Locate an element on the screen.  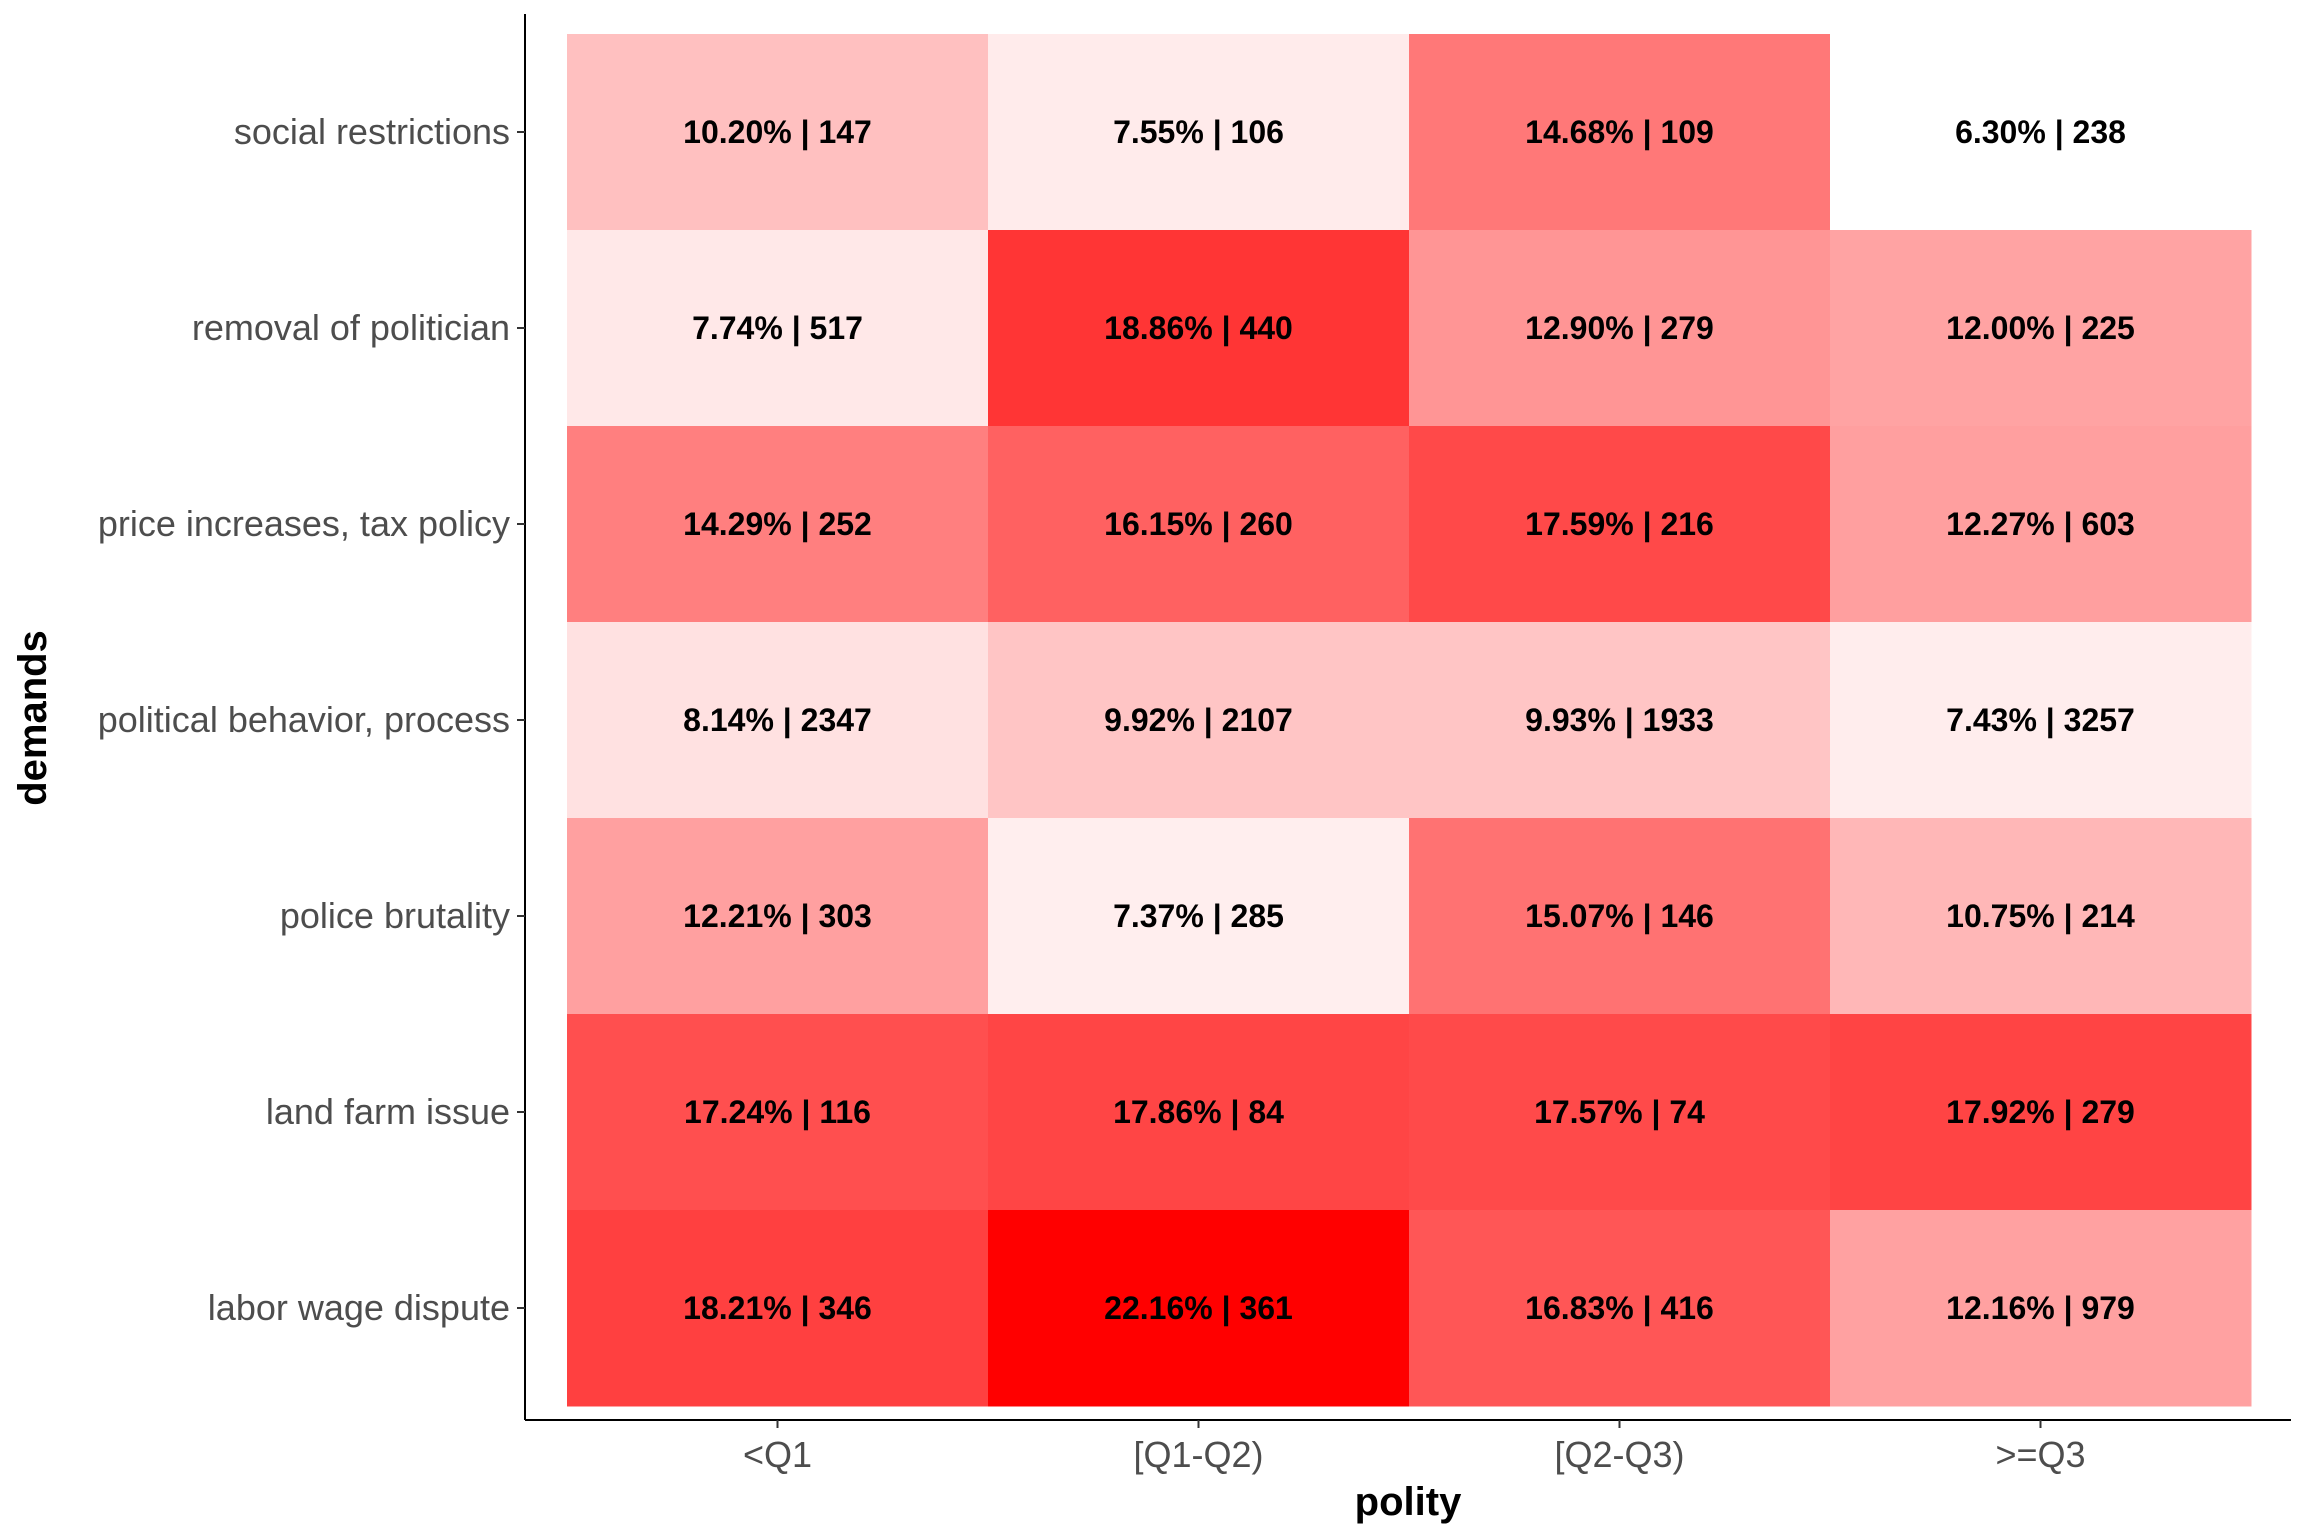
cell-value-label: 12.27% | 603 is located at coordinates (2040, 524).